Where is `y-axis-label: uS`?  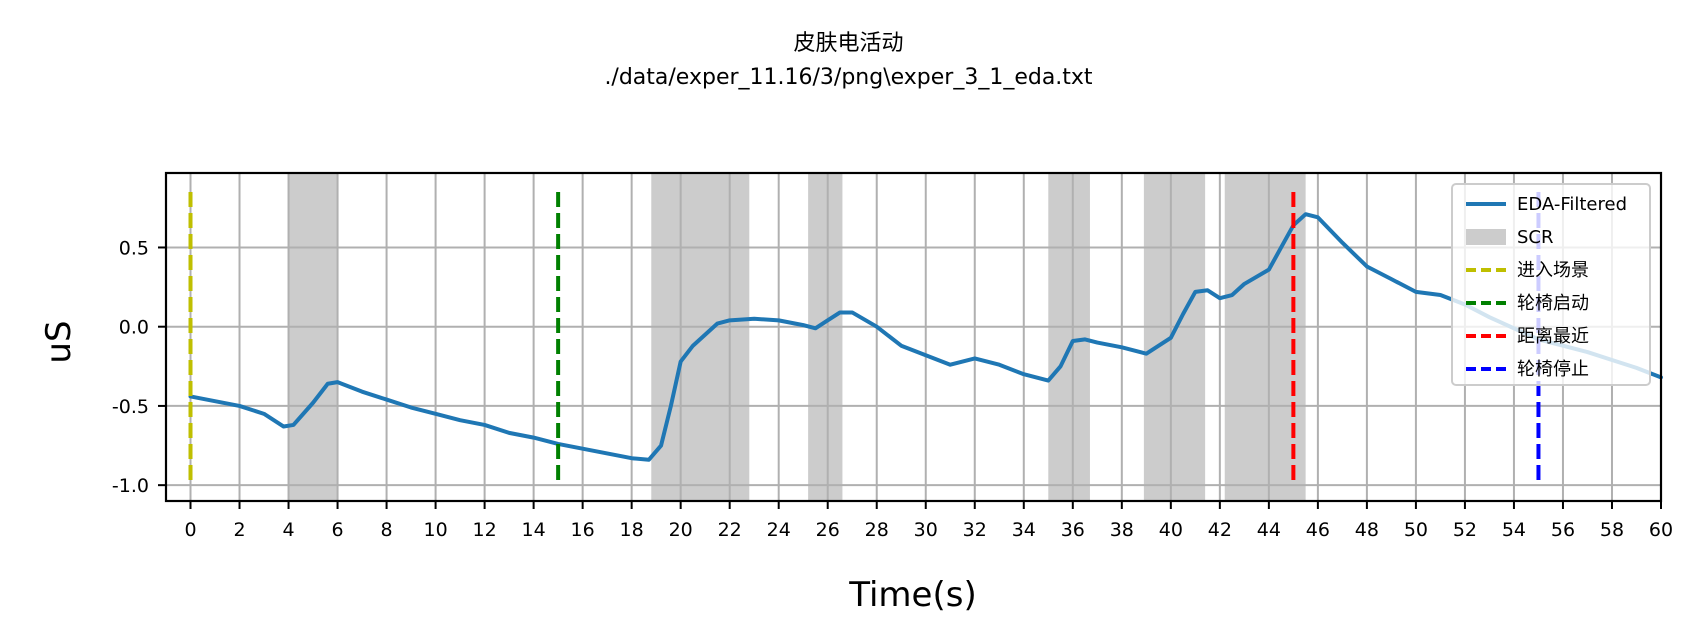
y-axis-label: uS is located at coordinates (59, 341).